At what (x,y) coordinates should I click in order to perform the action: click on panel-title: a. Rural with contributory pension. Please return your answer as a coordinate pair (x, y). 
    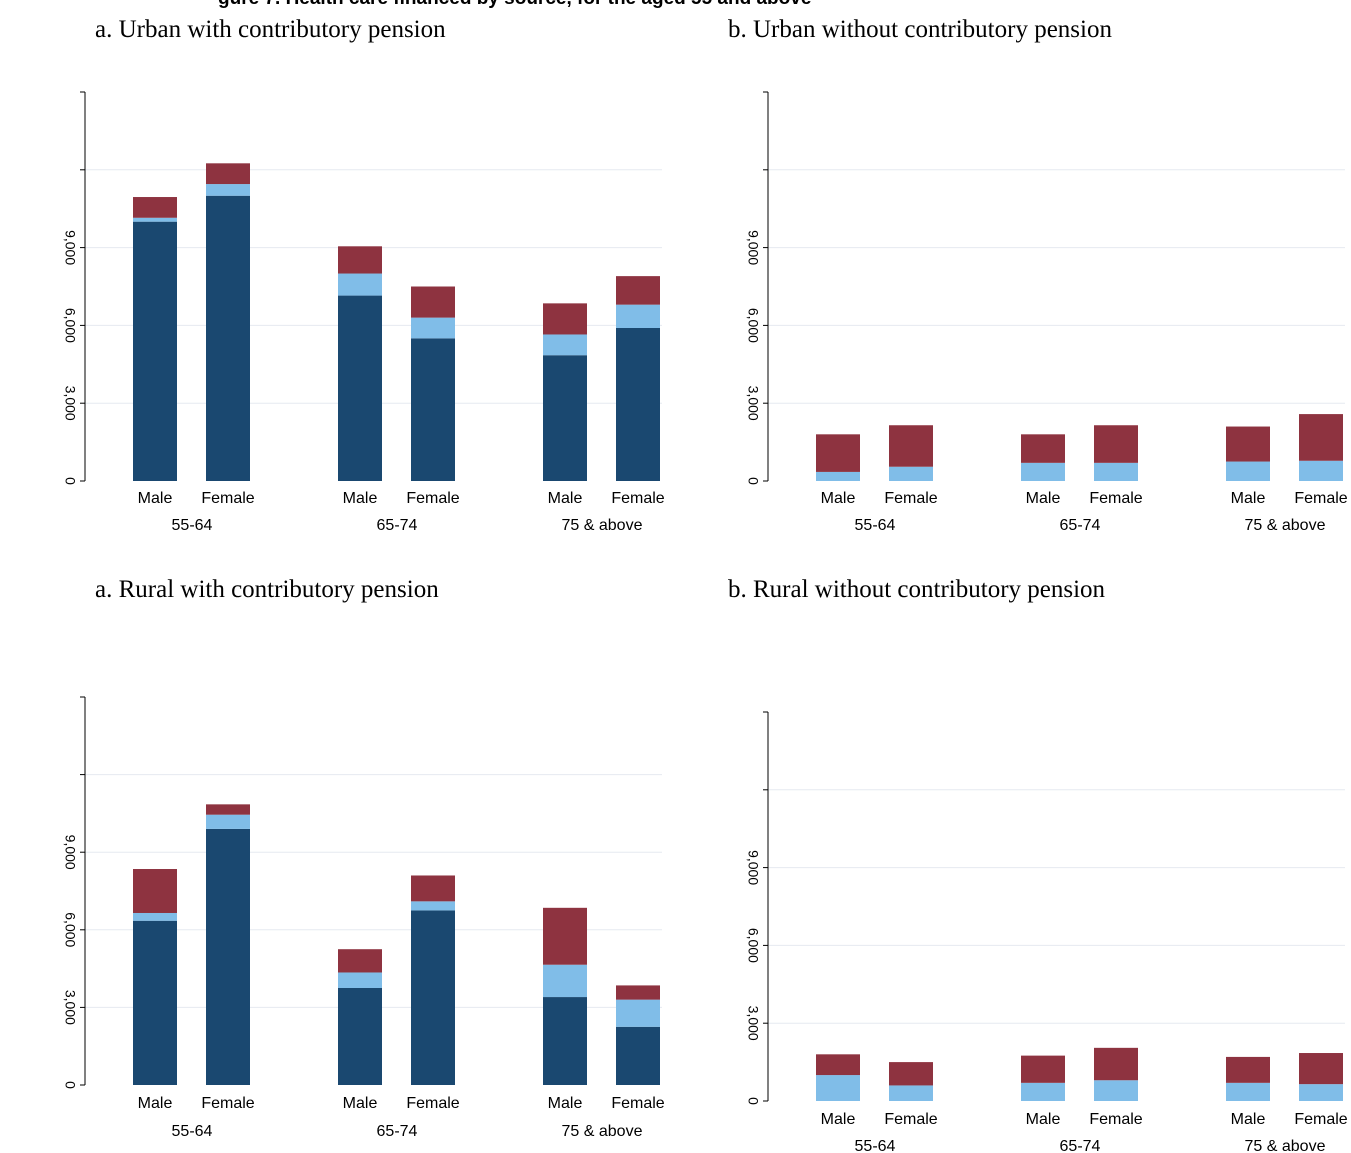
    Looking at the image, I should click on (267, 589).